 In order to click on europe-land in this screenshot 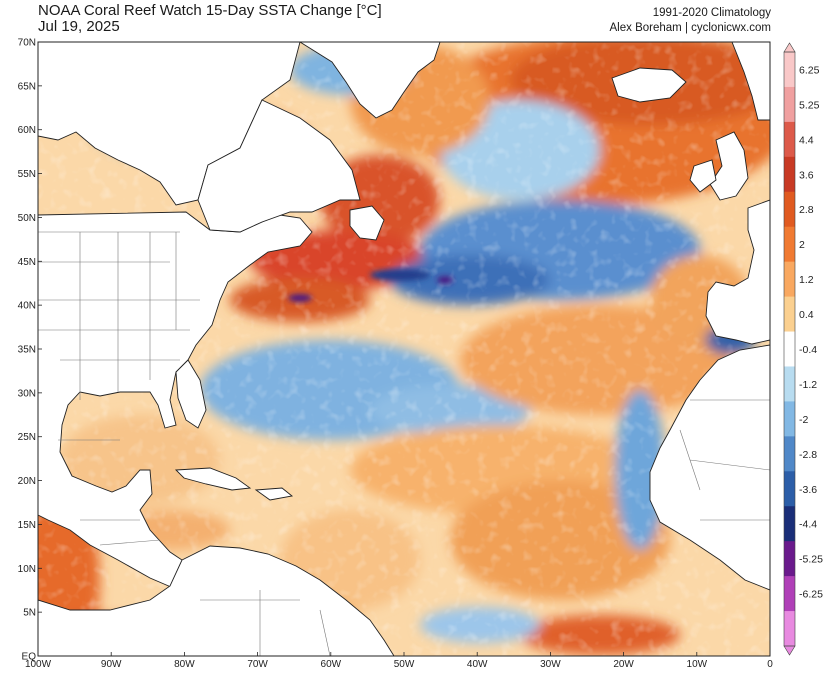, I will do `click(737, 272)`.